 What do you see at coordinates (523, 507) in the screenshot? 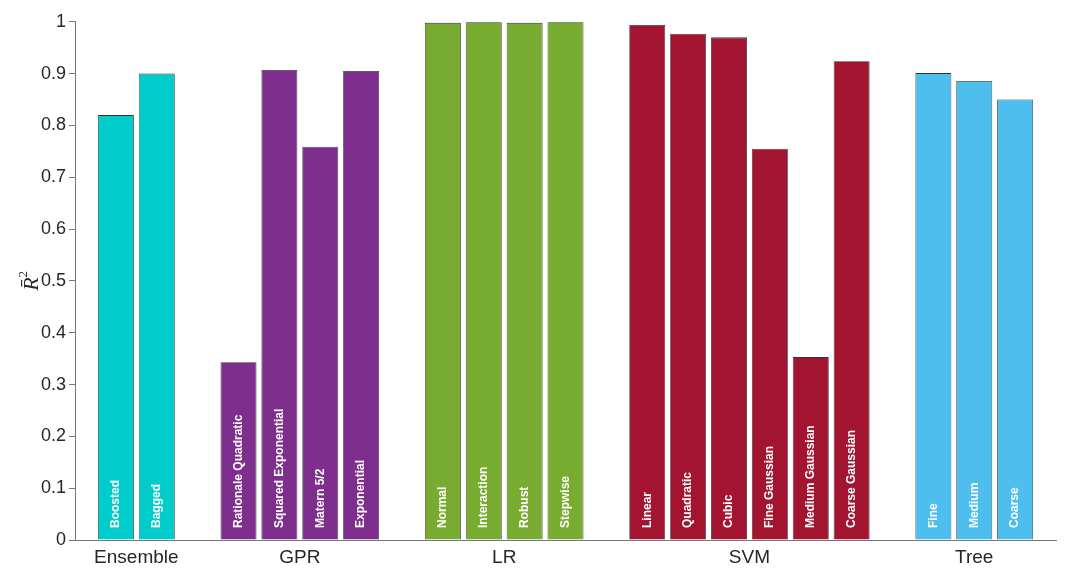
I see `x-tick-label: Robust` at bounding box center [523, 507].